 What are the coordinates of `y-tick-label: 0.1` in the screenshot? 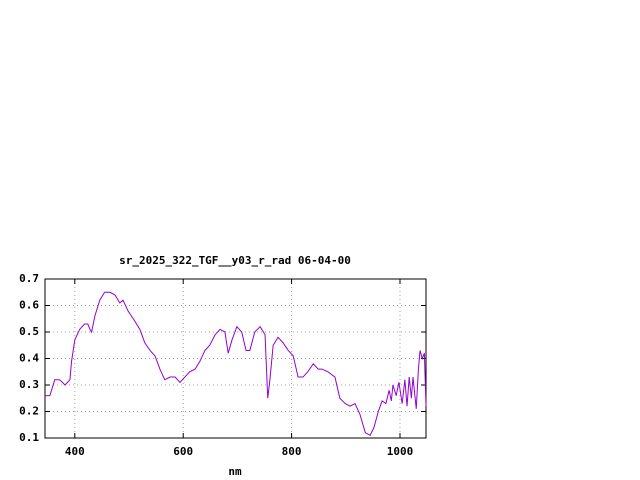 It's located at (29, 437).